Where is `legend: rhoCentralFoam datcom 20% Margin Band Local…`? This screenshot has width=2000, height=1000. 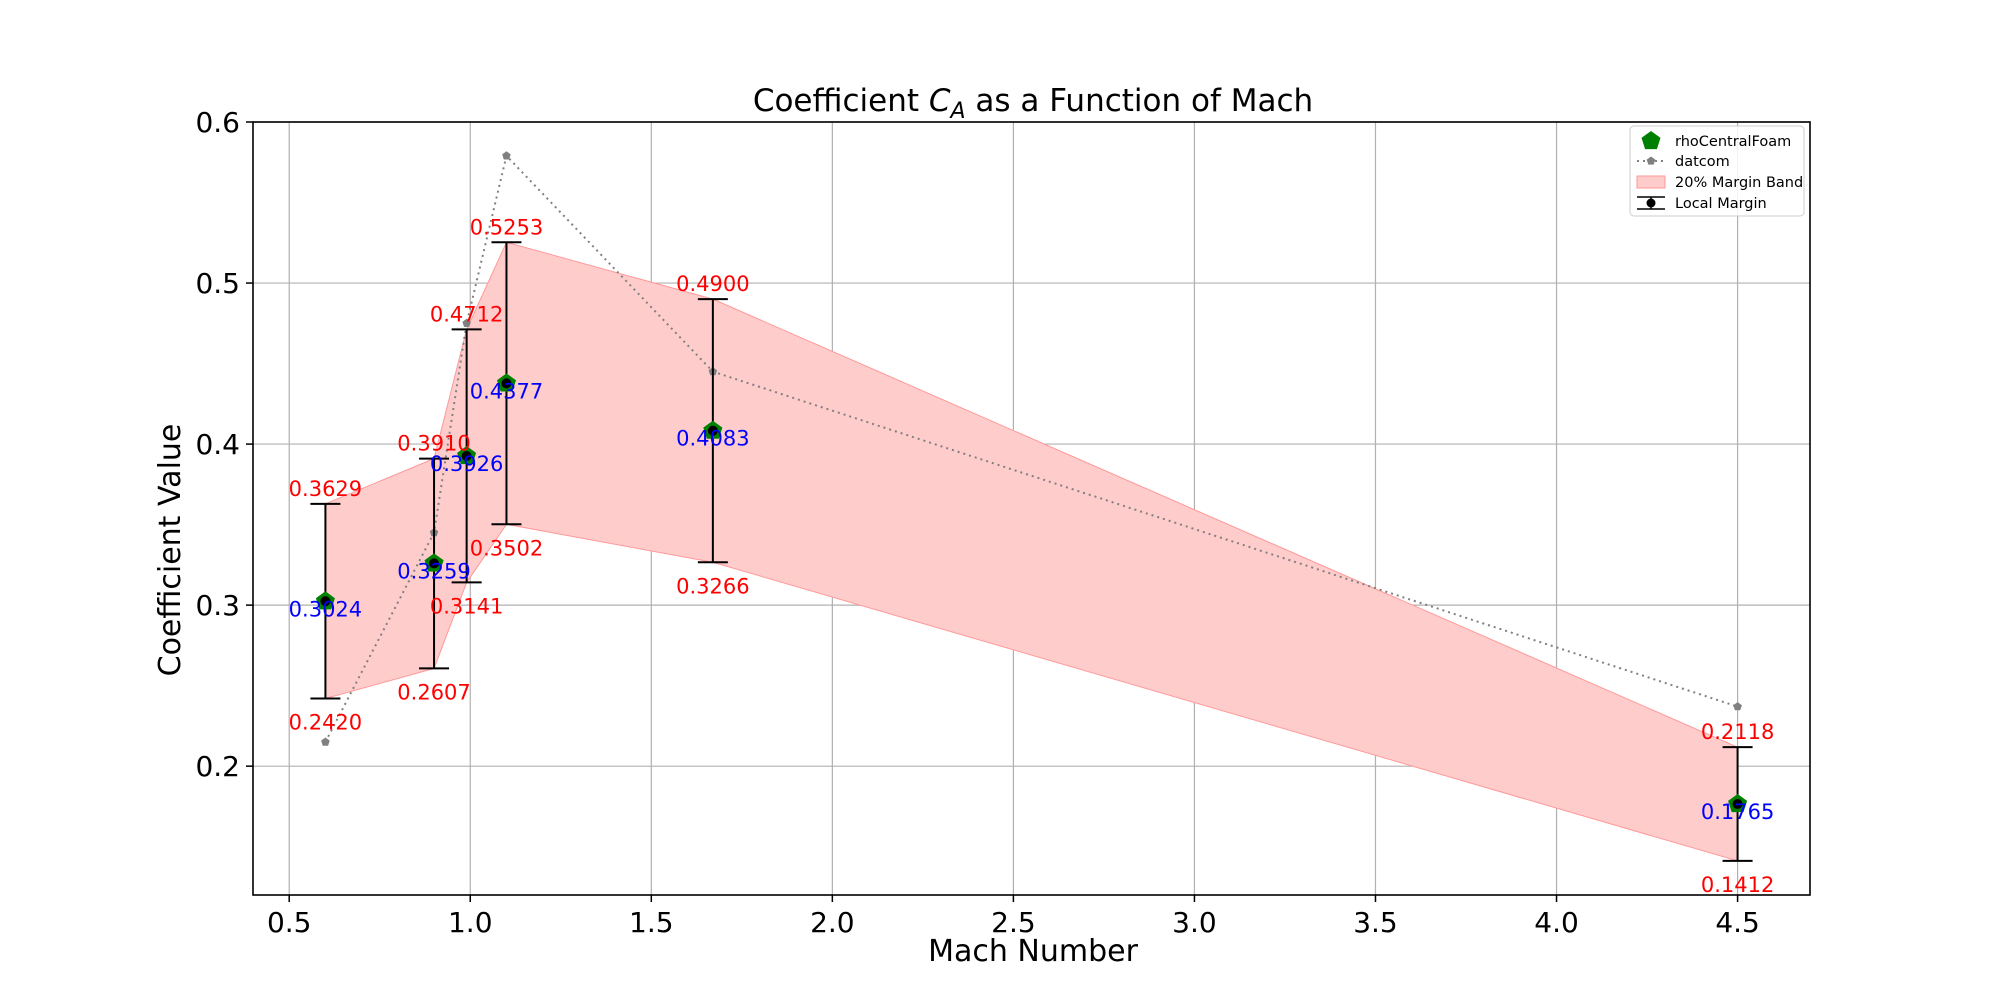
legend: rhoCentralFoam datcom 20% Margin Band Local… is located at coordinates (1717, 171).